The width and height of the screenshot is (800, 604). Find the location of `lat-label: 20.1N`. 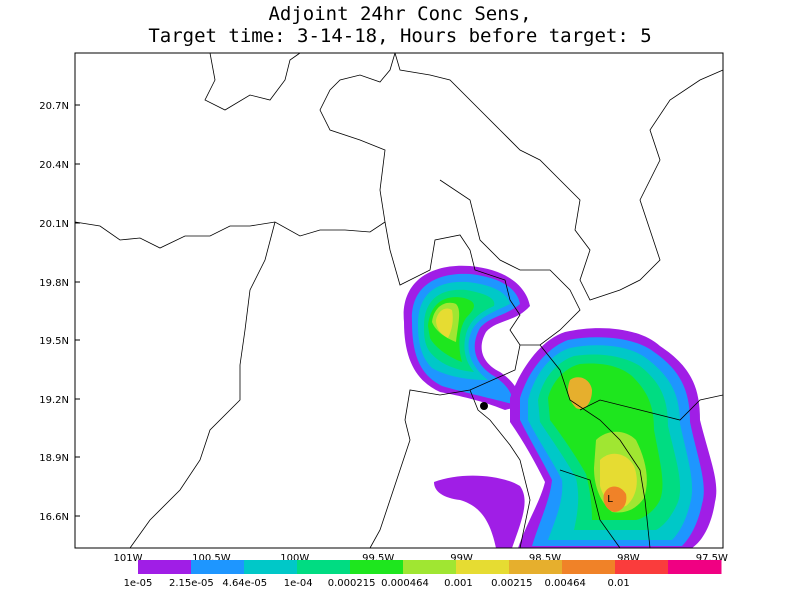

lat-label: 20.1N is located at coordinates (54, 224).